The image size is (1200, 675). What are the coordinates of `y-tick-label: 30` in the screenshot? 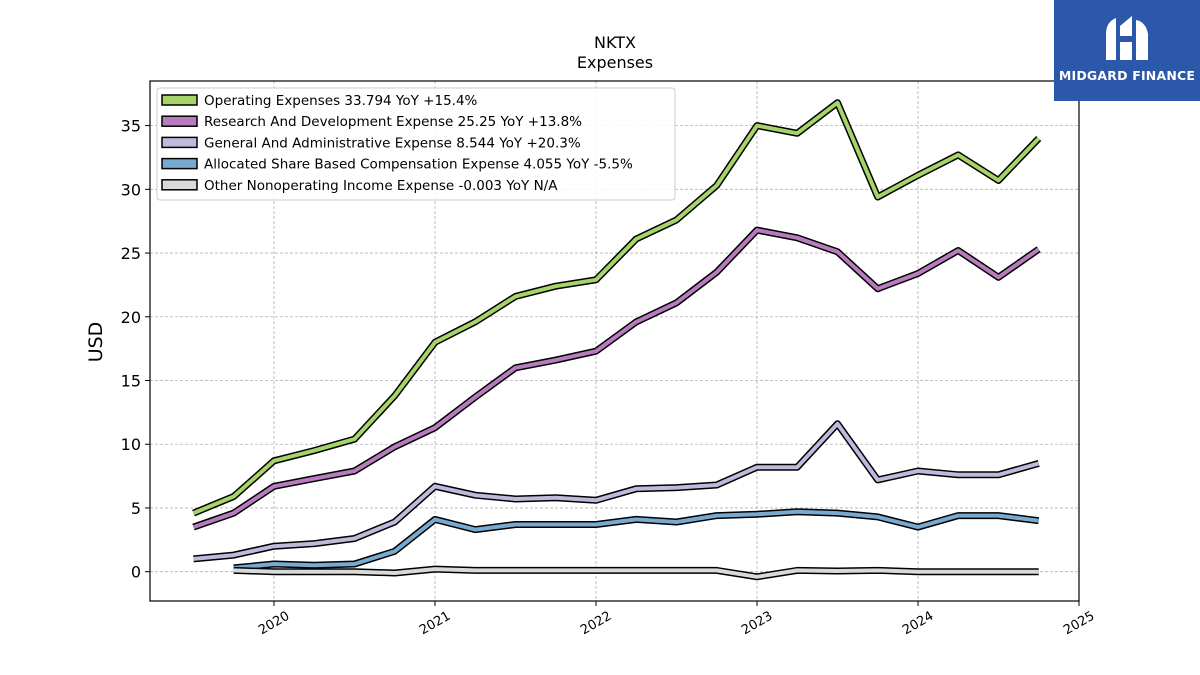 It's located at (131, 189).